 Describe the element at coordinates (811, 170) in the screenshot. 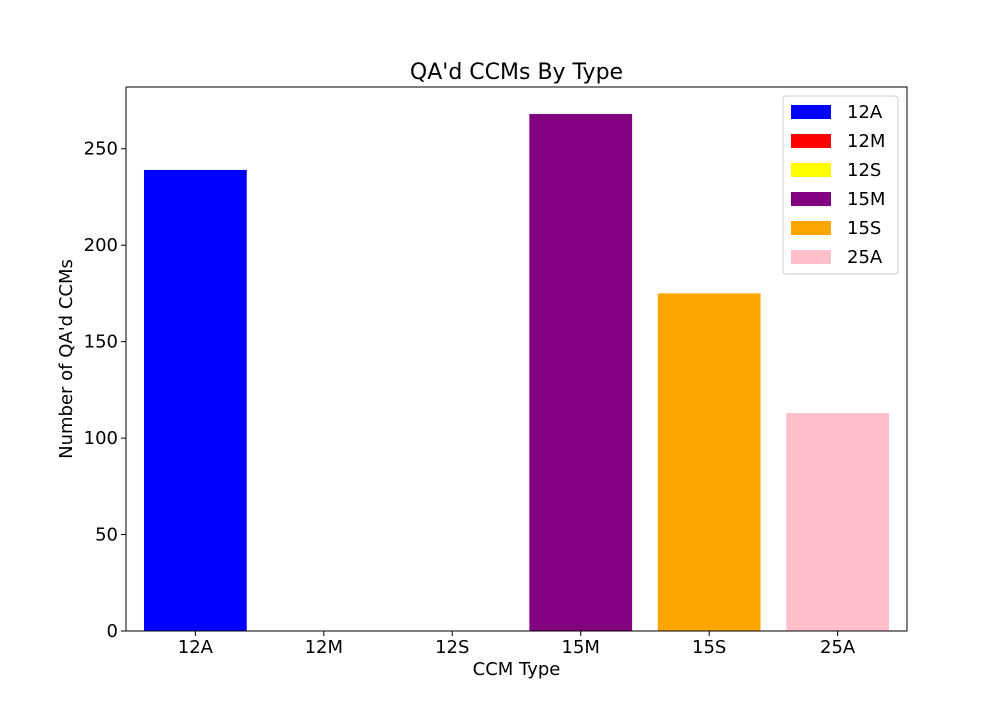

I see `legend-swatch-12s` at that location.